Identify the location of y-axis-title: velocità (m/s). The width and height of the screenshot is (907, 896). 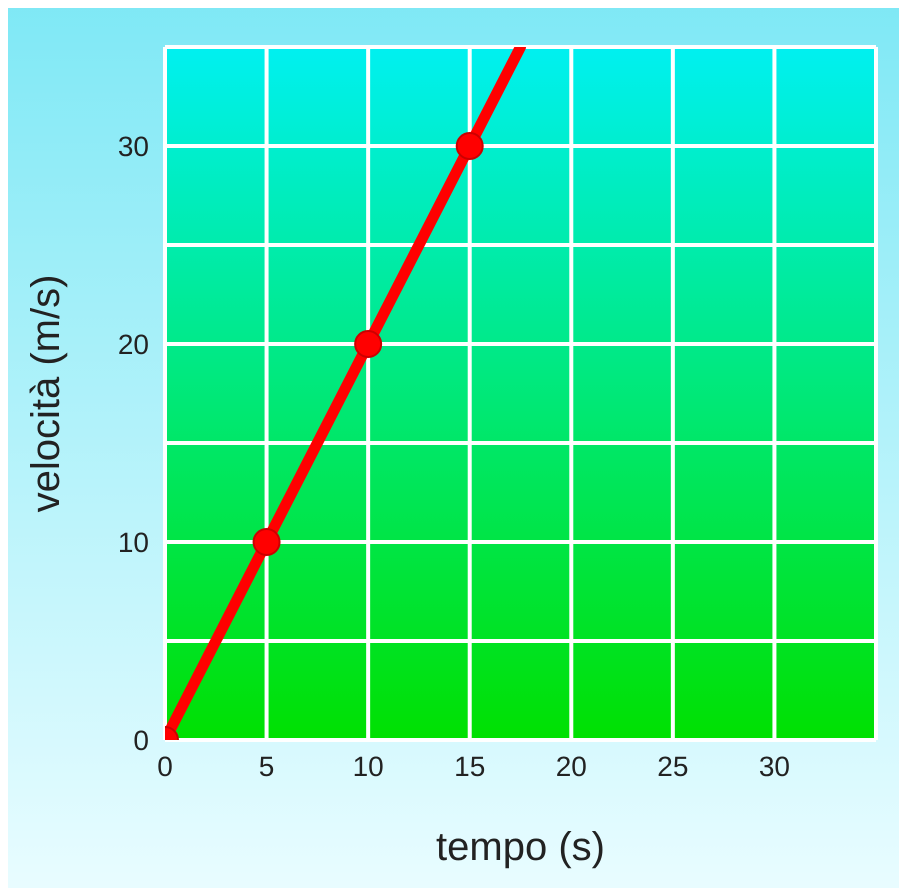
(46, 393).